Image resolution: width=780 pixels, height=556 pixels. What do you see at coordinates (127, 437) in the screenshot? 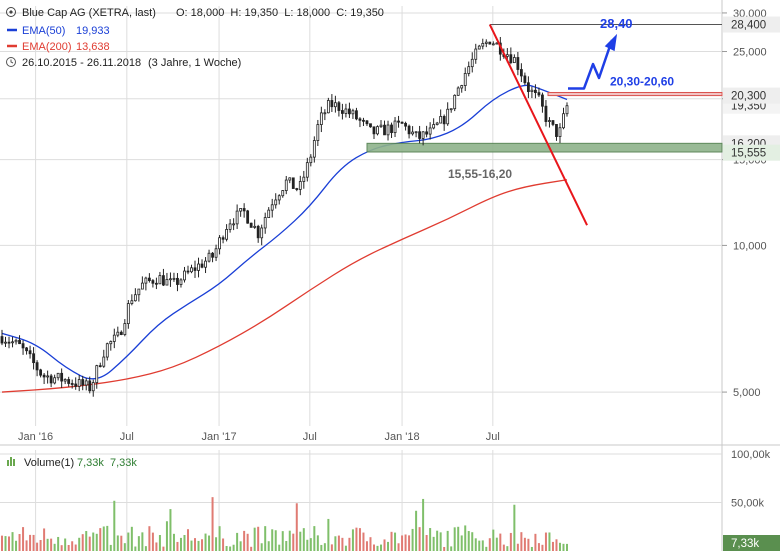
I see `time-tick-label: Jul` at bounding box center [127, 437].